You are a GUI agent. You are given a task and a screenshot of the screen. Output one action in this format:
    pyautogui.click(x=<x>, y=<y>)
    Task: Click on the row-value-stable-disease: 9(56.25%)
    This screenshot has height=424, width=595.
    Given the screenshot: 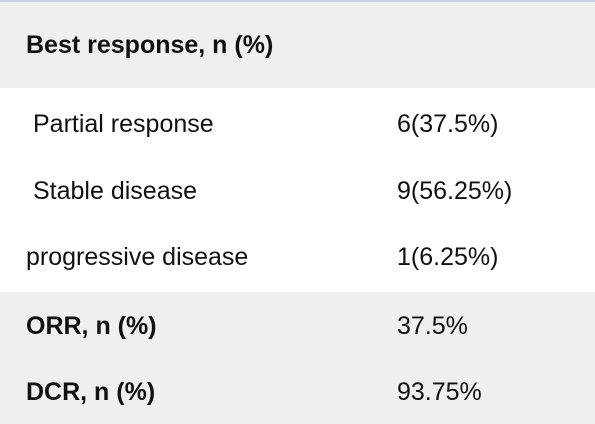 What is the action you would take?
    pyautogui.click(x=455, y=190)
    